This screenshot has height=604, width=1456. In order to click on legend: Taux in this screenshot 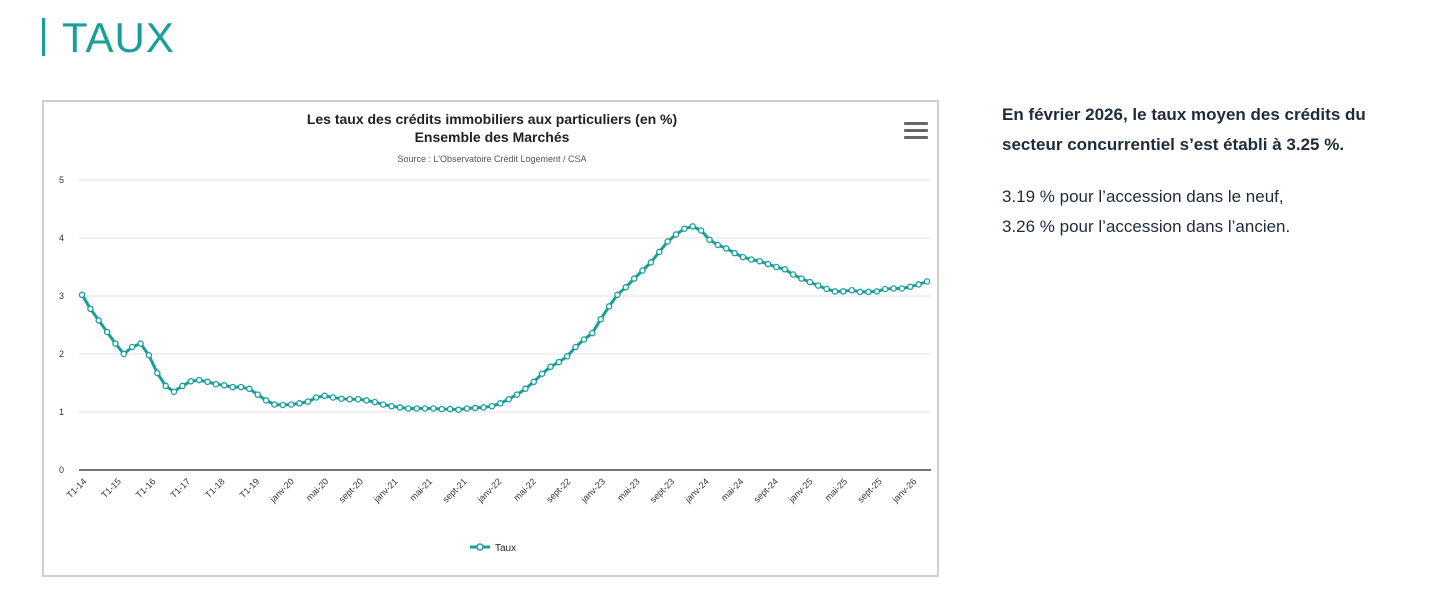, I will do `click(493, 548)`.